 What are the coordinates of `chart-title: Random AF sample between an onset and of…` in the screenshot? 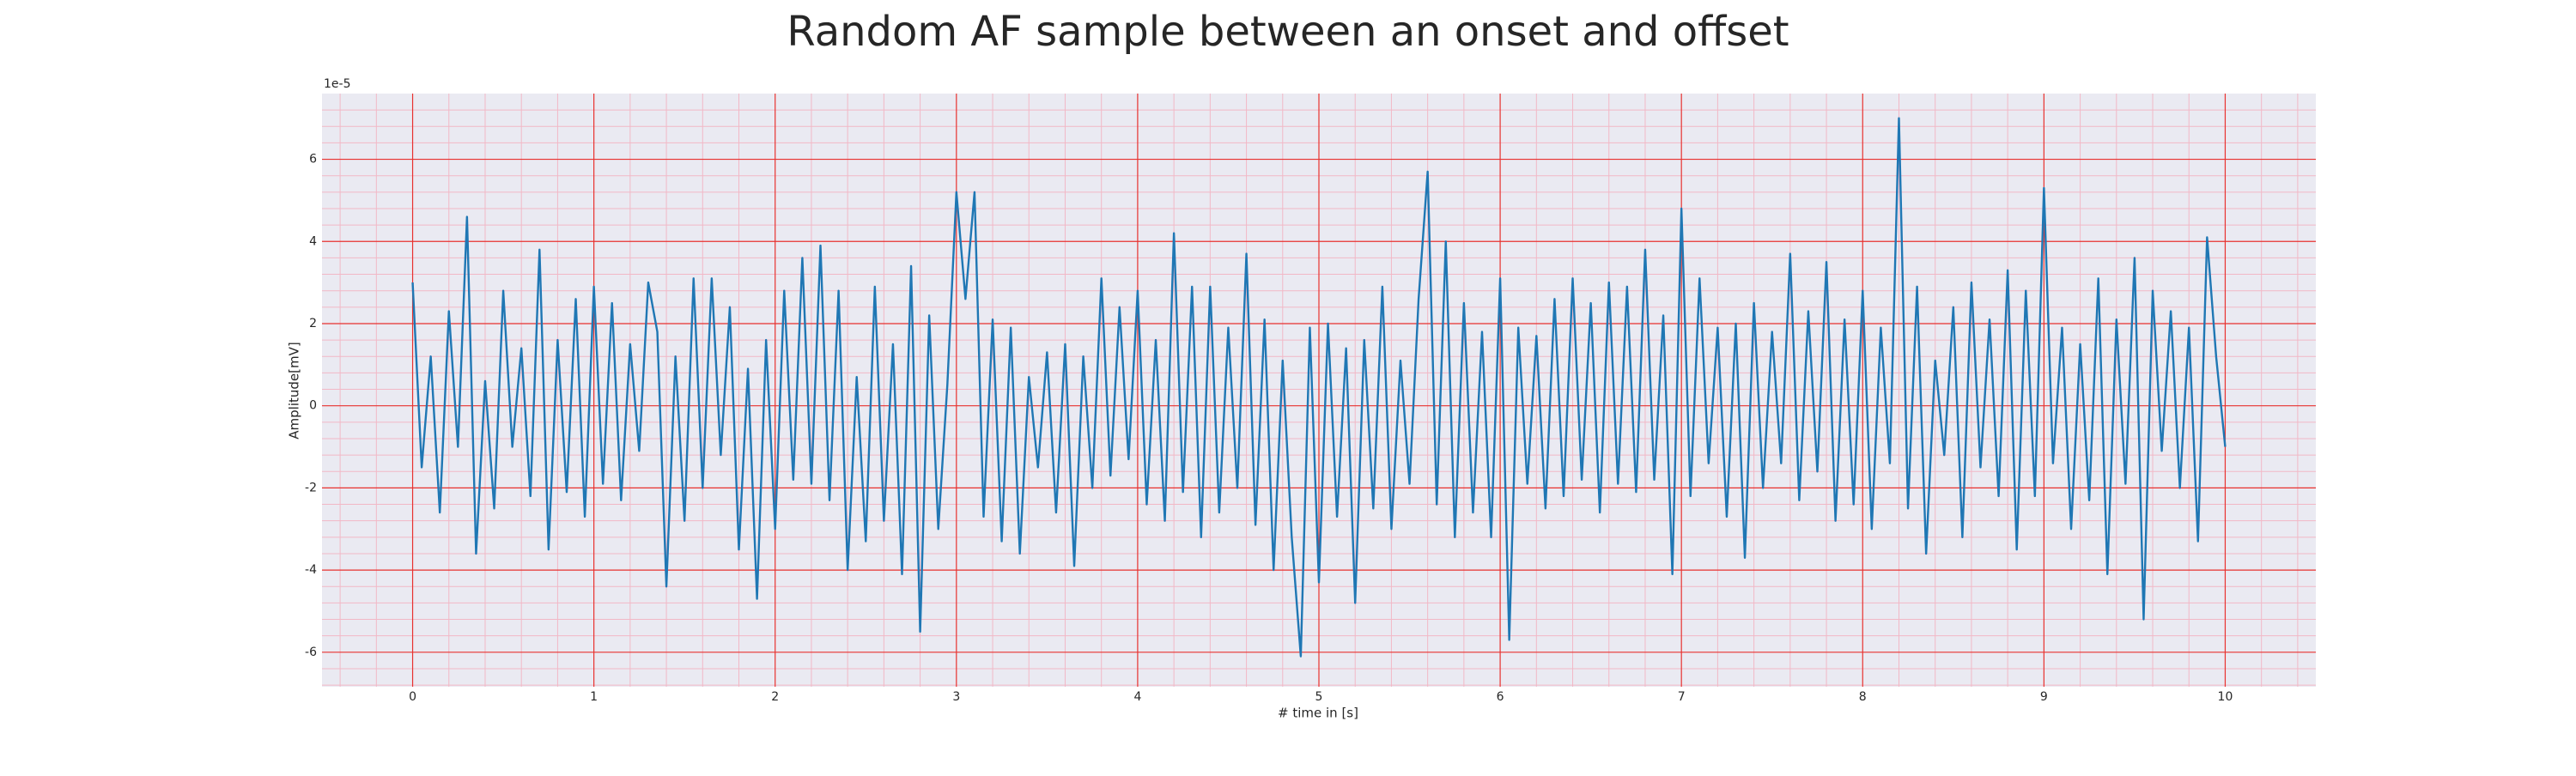 It's located at (1288, 32).